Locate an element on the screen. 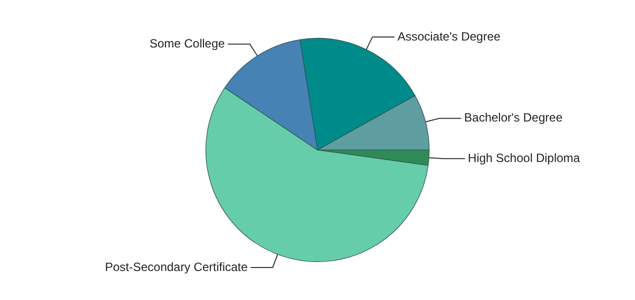 Image resolution: width=635 pixels, height=300 pixels. slice-label: High School Diploma is located at coordinates (524, 157).